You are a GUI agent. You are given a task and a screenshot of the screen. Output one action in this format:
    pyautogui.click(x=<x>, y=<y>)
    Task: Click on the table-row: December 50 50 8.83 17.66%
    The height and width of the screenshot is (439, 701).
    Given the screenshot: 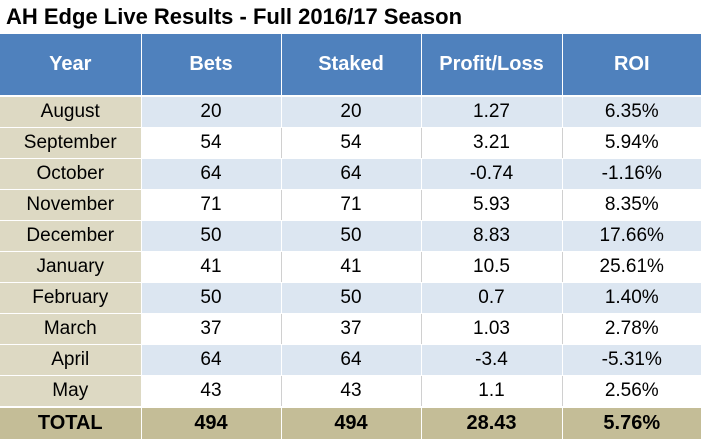 What is the action you would take?
    pyautogui.click(x=350, y=236)
    